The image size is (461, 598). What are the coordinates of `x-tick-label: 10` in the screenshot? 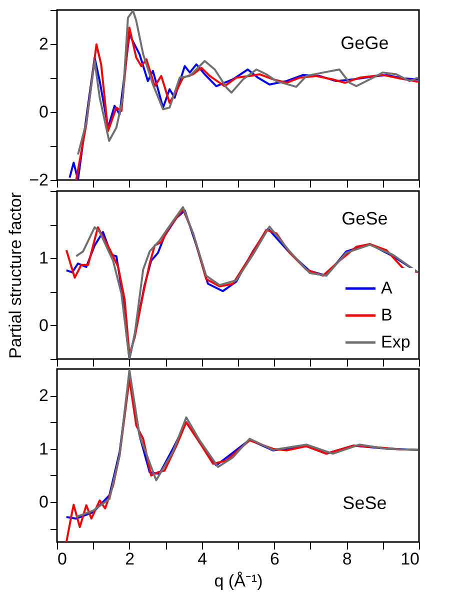 It's located at (410, 559).